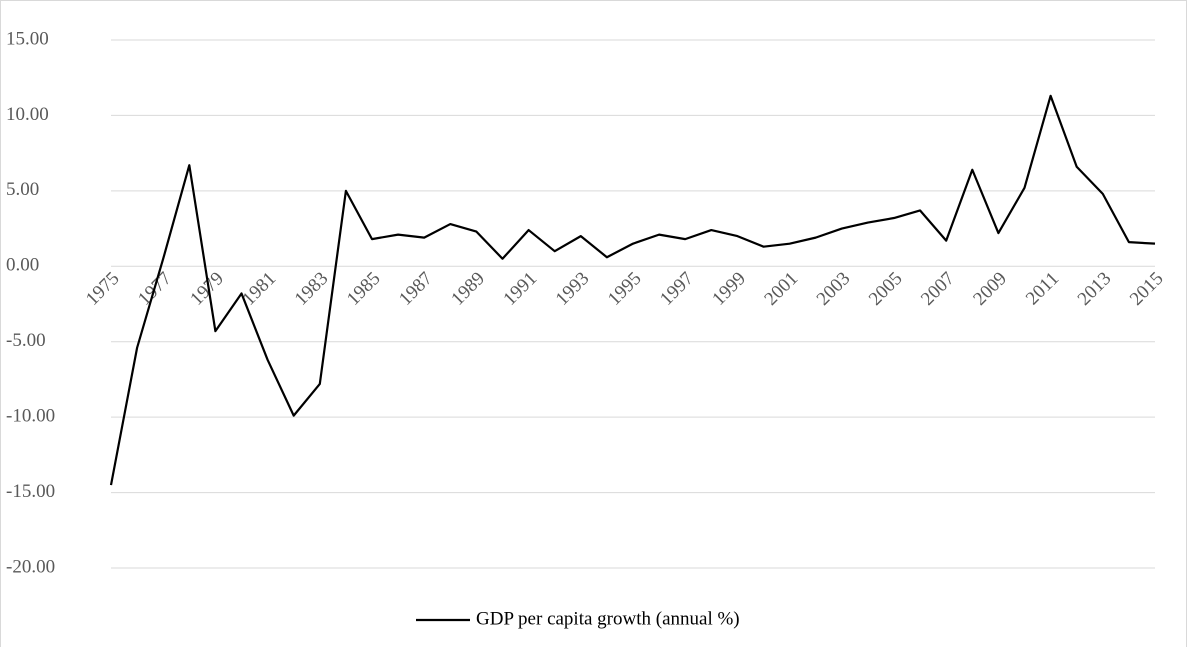 This screenshot has width=1188, height=647. I want to click on x-tick-label: 1989, so click(468, 289).